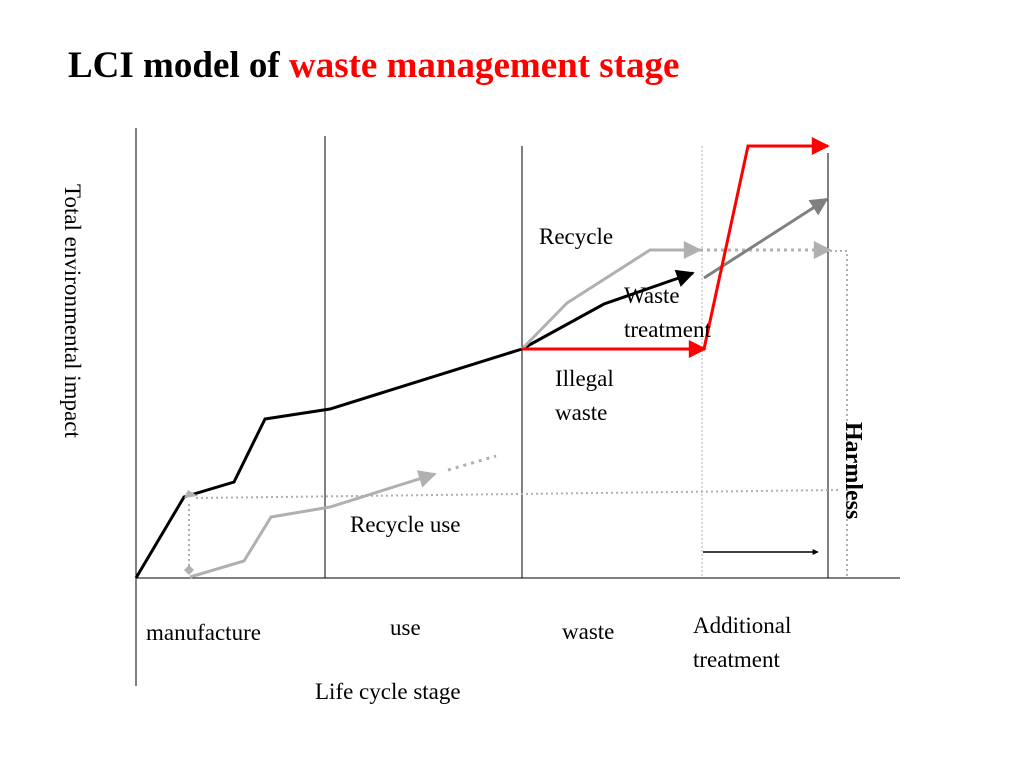 The height and width of the screenshot is (767, 1023). What do you see at coordinates (472, 463) in the screenshot?
I see `recycle-use-dotted-extension` at bounding box center [472, 463].